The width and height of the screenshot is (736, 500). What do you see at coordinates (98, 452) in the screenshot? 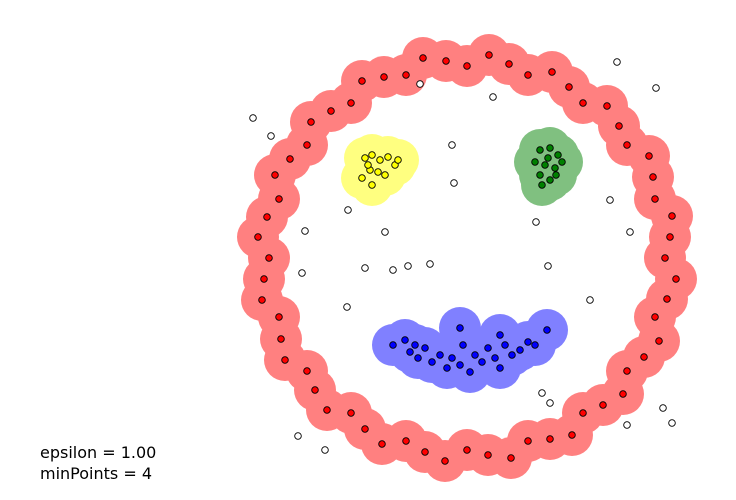
I see `epsilon-label: epsilon = 1.00` at bounding box center [98, 452].